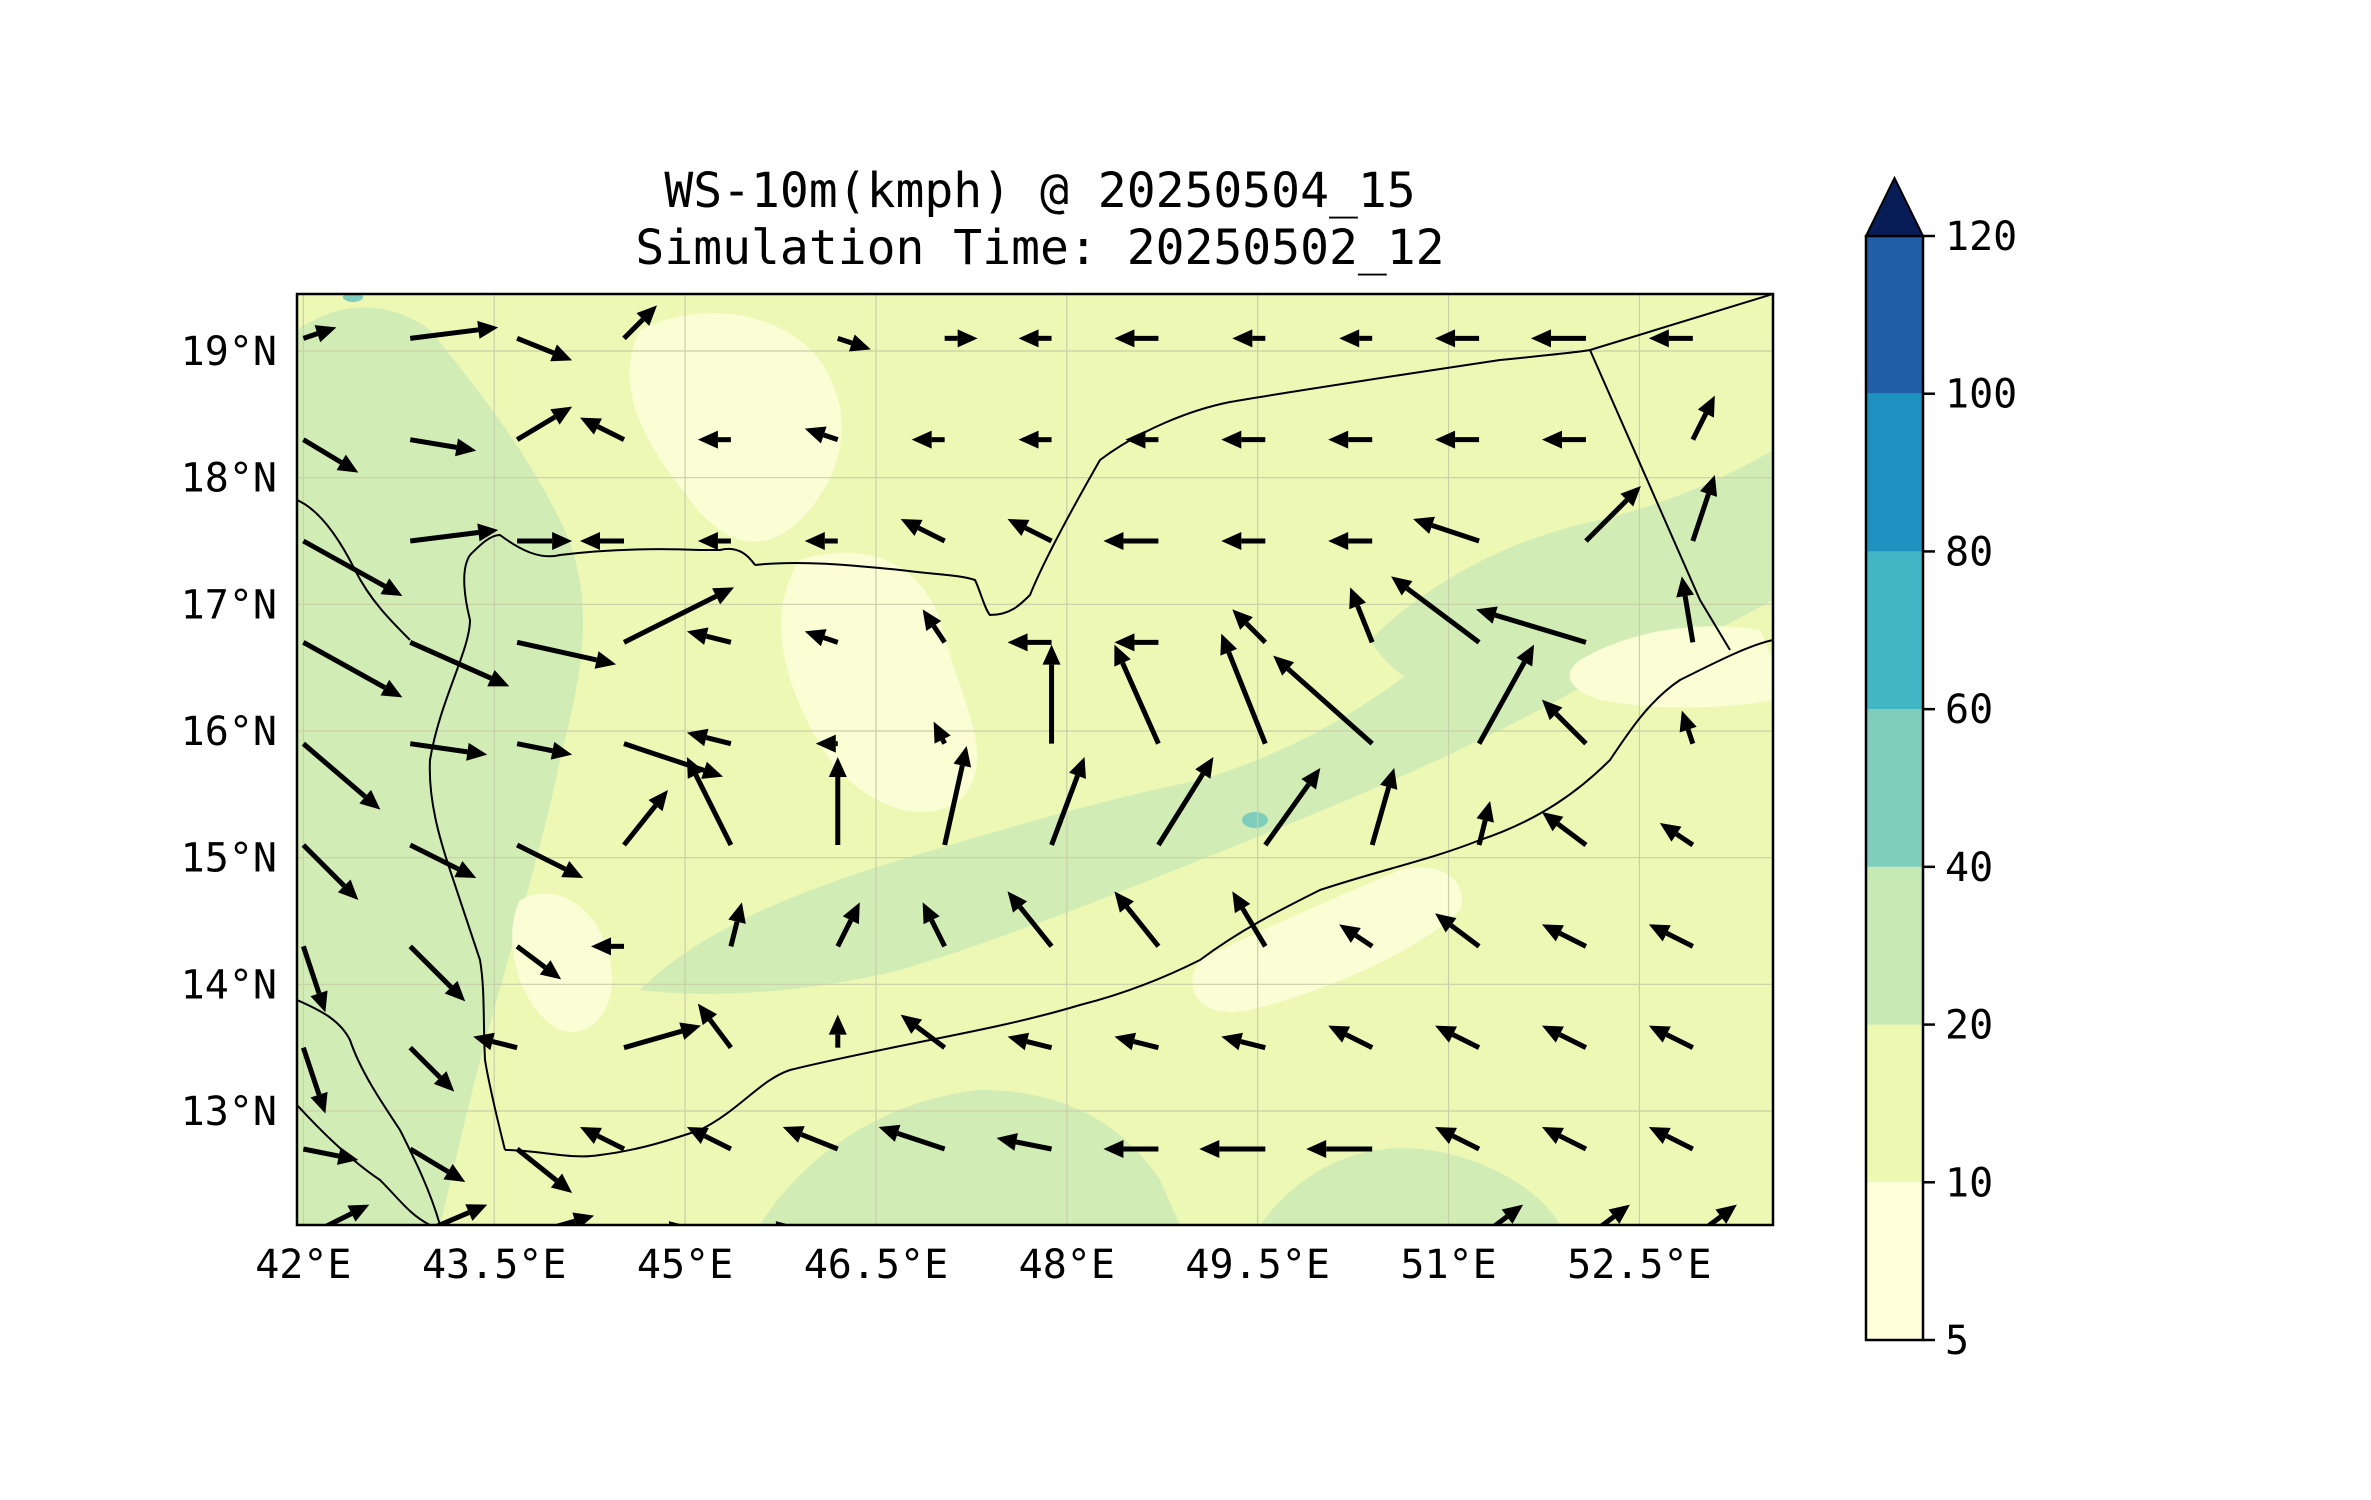 Image resolution: width=2371 pixels, height=1500 pixels. Describe the element at coordinates (303, 1265) in the screenshot. I see `x-tick-label: 42°E` at that location.